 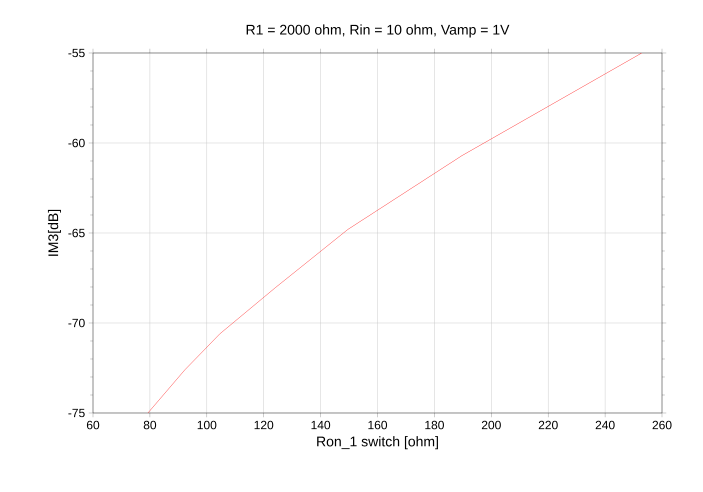 I want to click on x-tick-label: 220, so click(x=548, y=425).